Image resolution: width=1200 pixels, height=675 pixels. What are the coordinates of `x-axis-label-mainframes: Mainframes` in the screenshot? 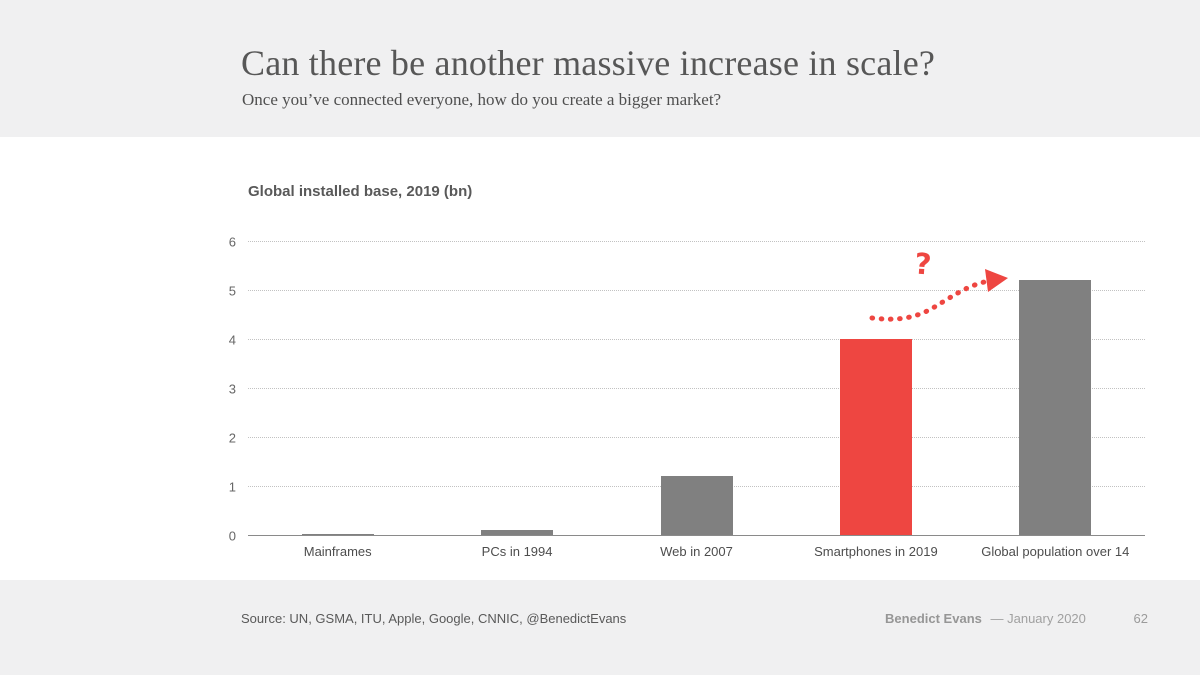 It's located at (337, 551).